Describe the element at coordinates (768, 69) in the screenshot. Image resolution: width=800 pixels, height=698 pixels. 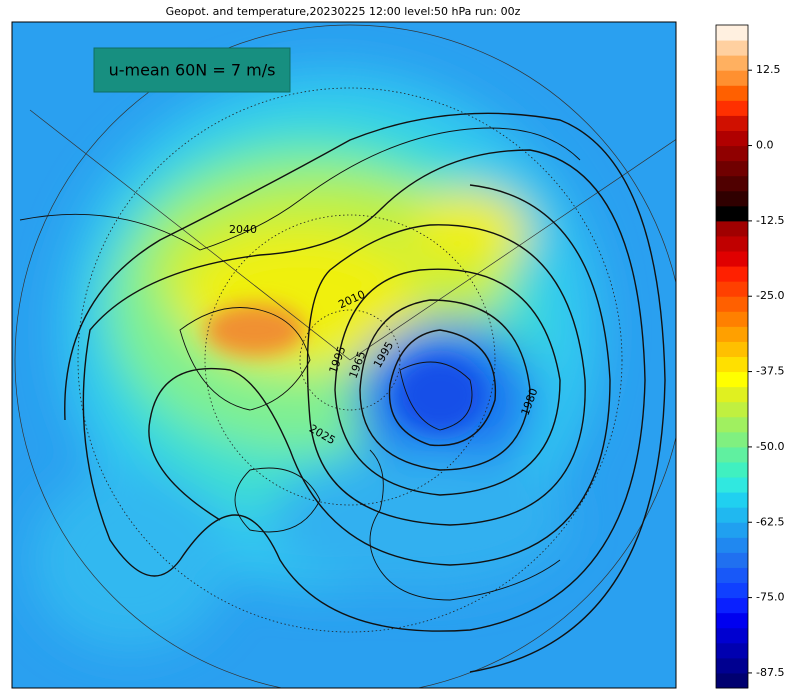
I see `colorbar-tick-label: 12.5` at that location.